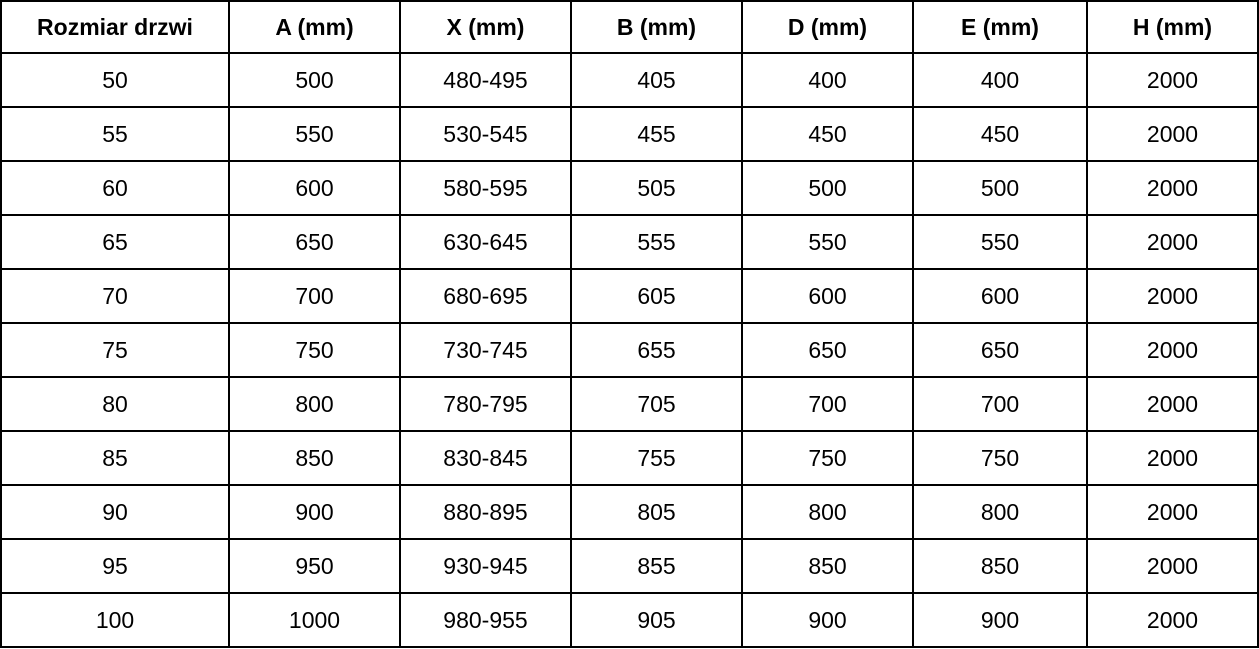  What do you see at coordinates (485, 620) in the screenshot?
I see `cell-x: 980-955` at bounding box center [485, 620].